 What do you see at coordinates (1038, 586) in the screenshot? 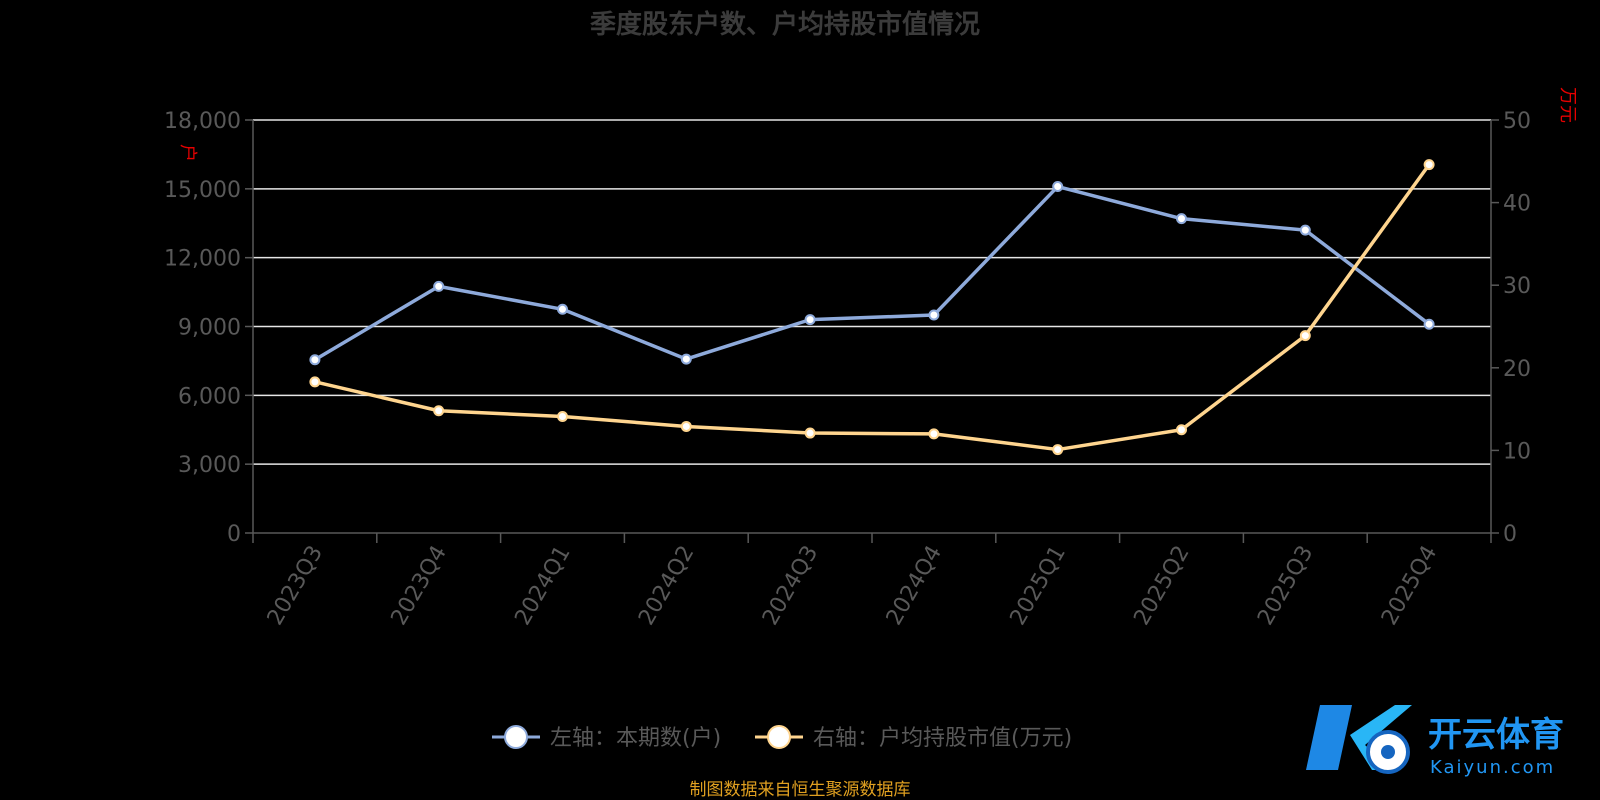
I see `x-tick-label: 2025Q1` at bounding box center [1038, 586].